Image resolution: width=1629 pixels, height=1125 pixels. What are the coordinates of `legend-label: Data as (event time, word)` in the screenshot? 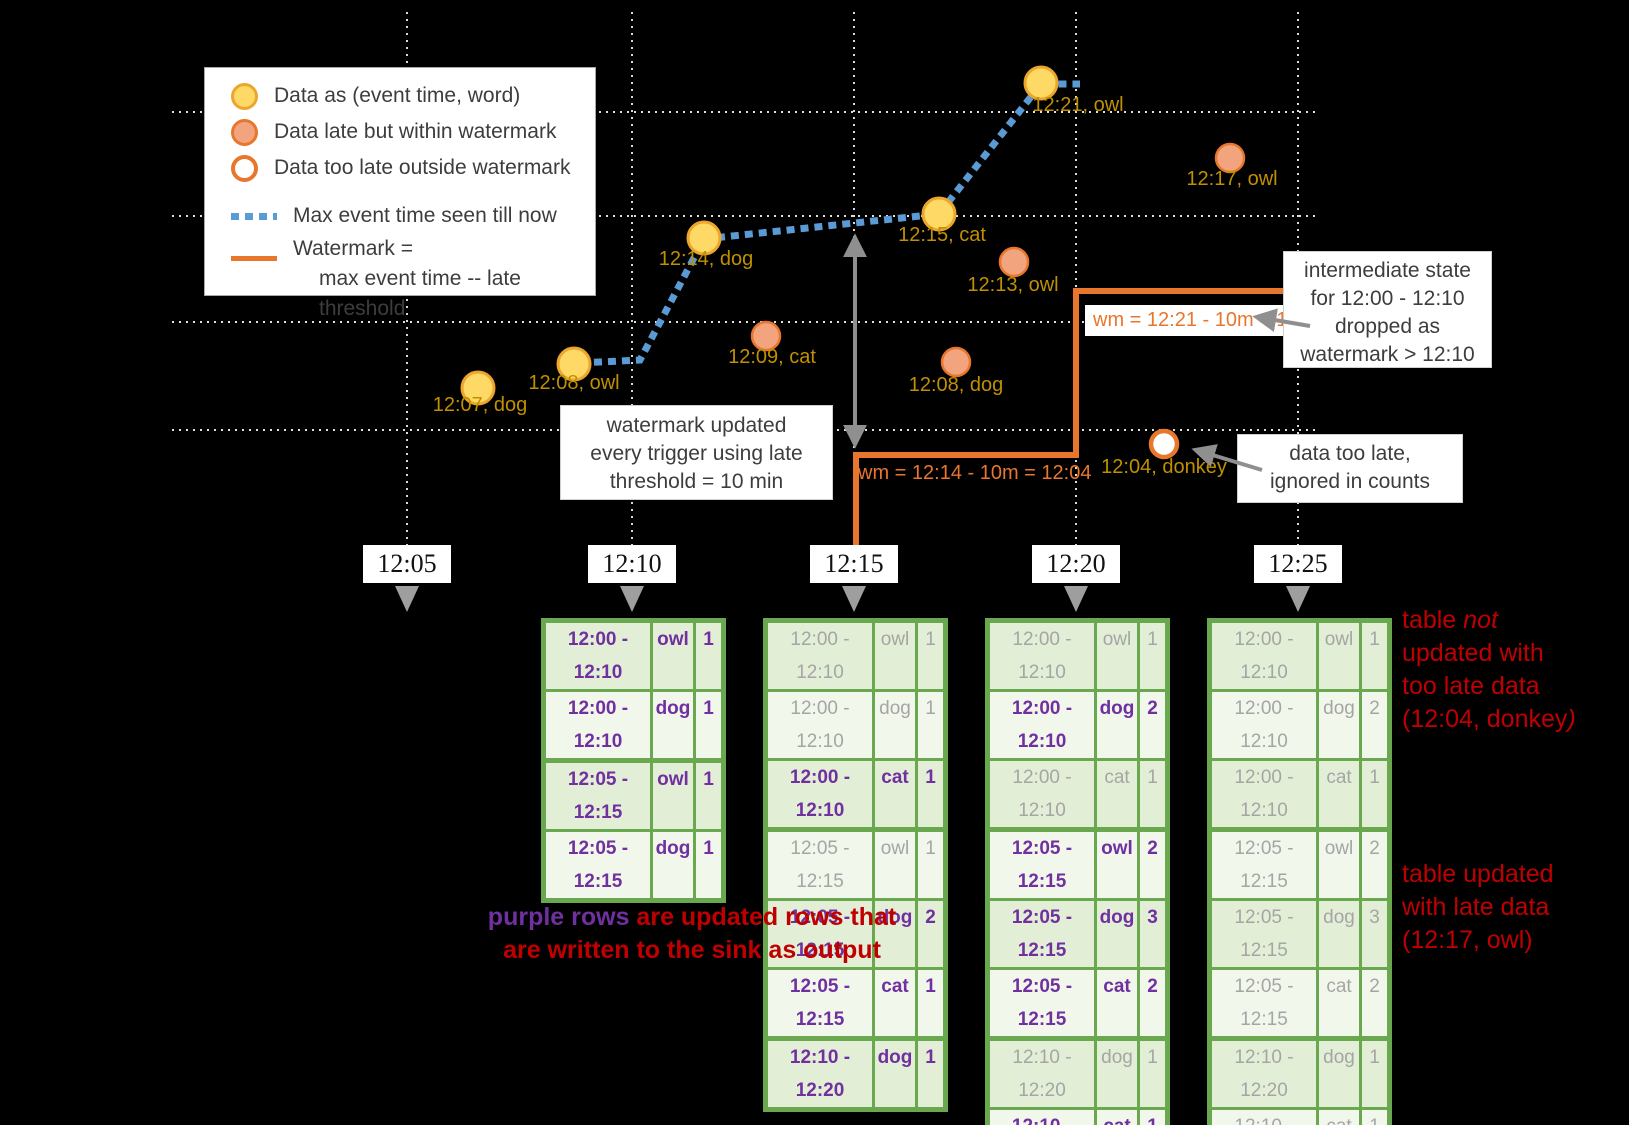 It's located at (397, 95).